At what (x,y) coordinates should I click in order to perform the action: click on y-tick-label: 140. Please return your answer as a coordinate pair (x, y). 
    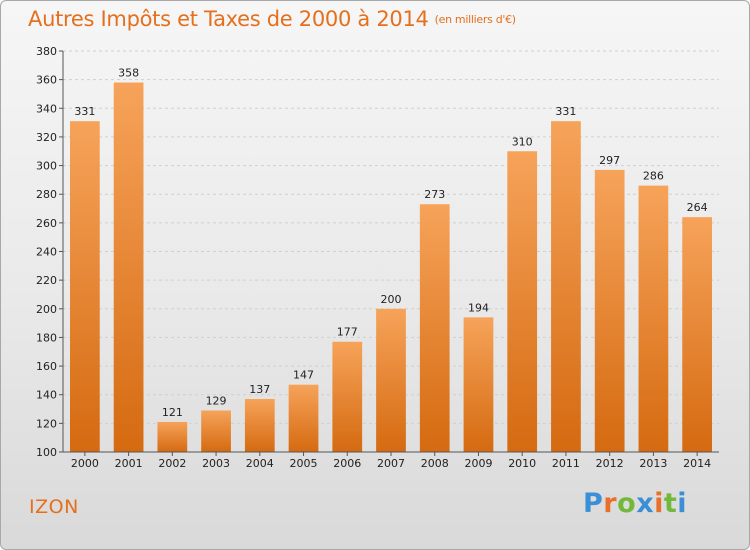
    Looking at the image, I should click on (46, 395).